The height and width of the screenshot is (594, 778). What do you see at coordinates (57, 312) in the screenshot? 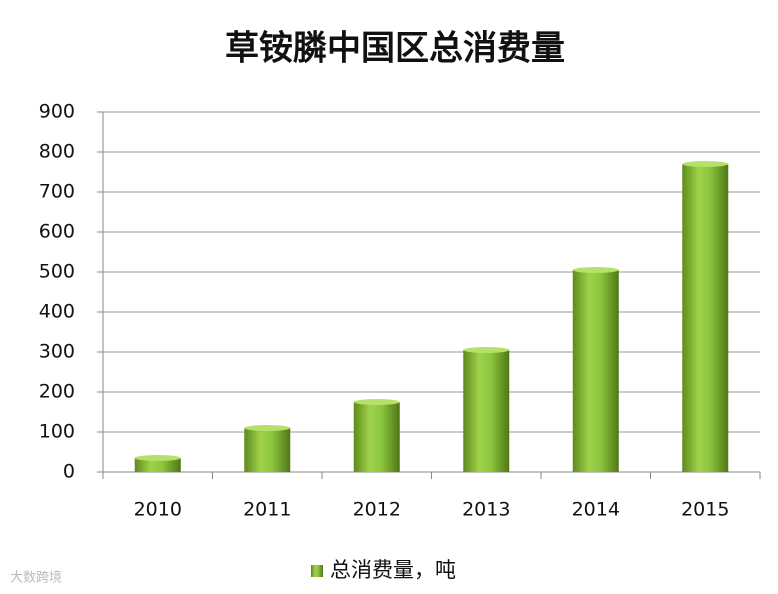
I see `y-tick-label: 400` at bounding box center [57, 312].